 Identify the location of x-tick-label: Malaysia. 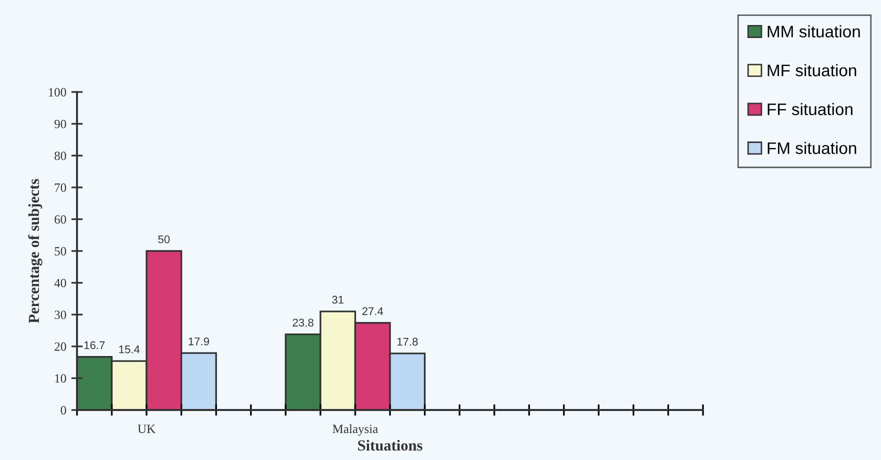
(355, 430).